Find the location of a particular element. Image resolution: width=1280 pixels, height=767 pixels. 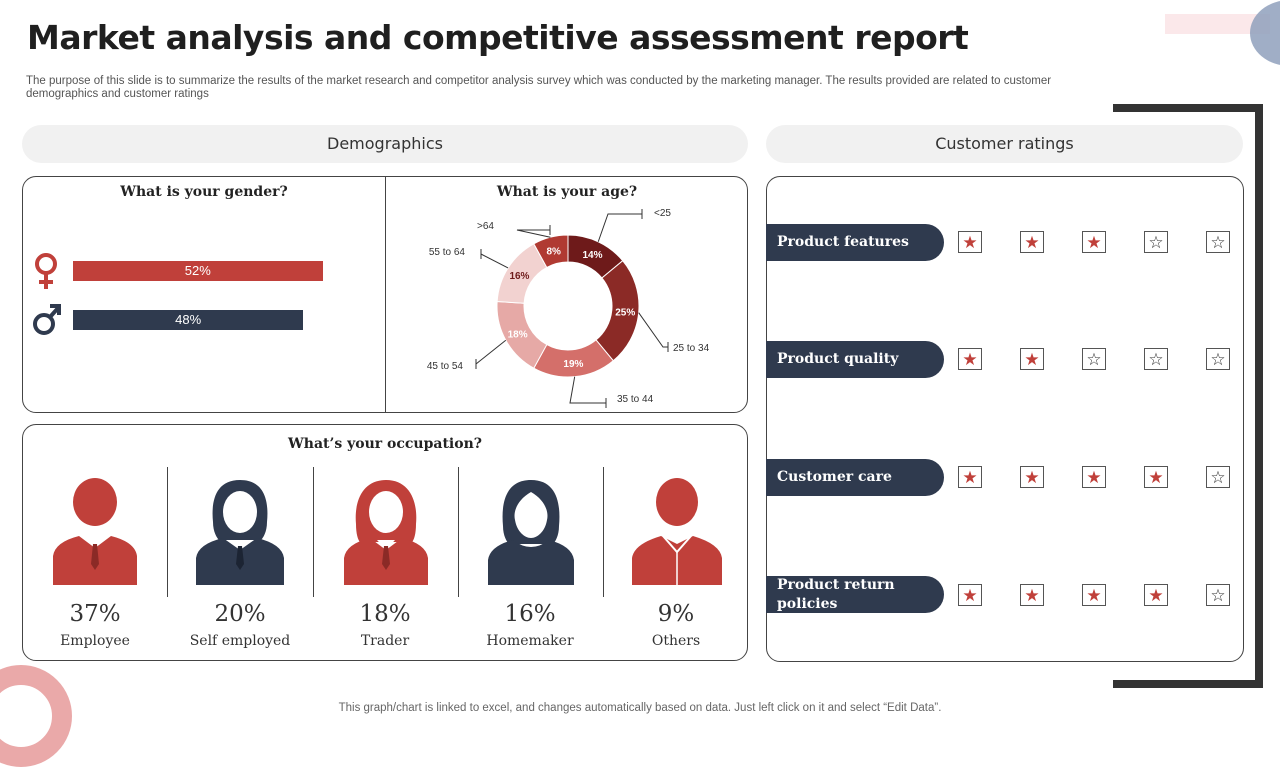

ratings-header: Customer ratings is located at coordinates (1004, 144).